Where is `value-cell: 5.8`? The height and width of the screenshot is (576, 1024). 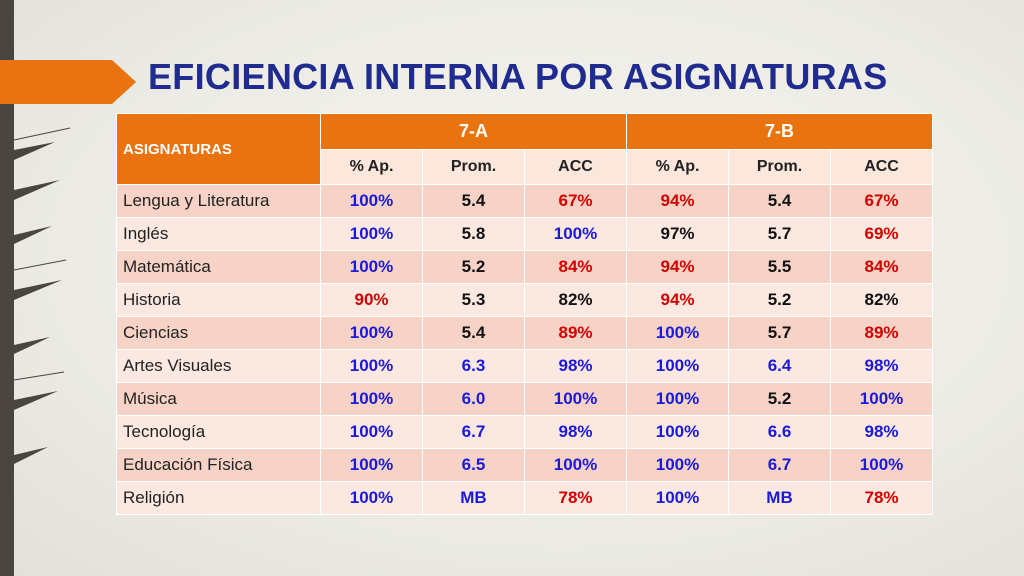 value-cell: 5.8 is located at coordinates (473, 234).